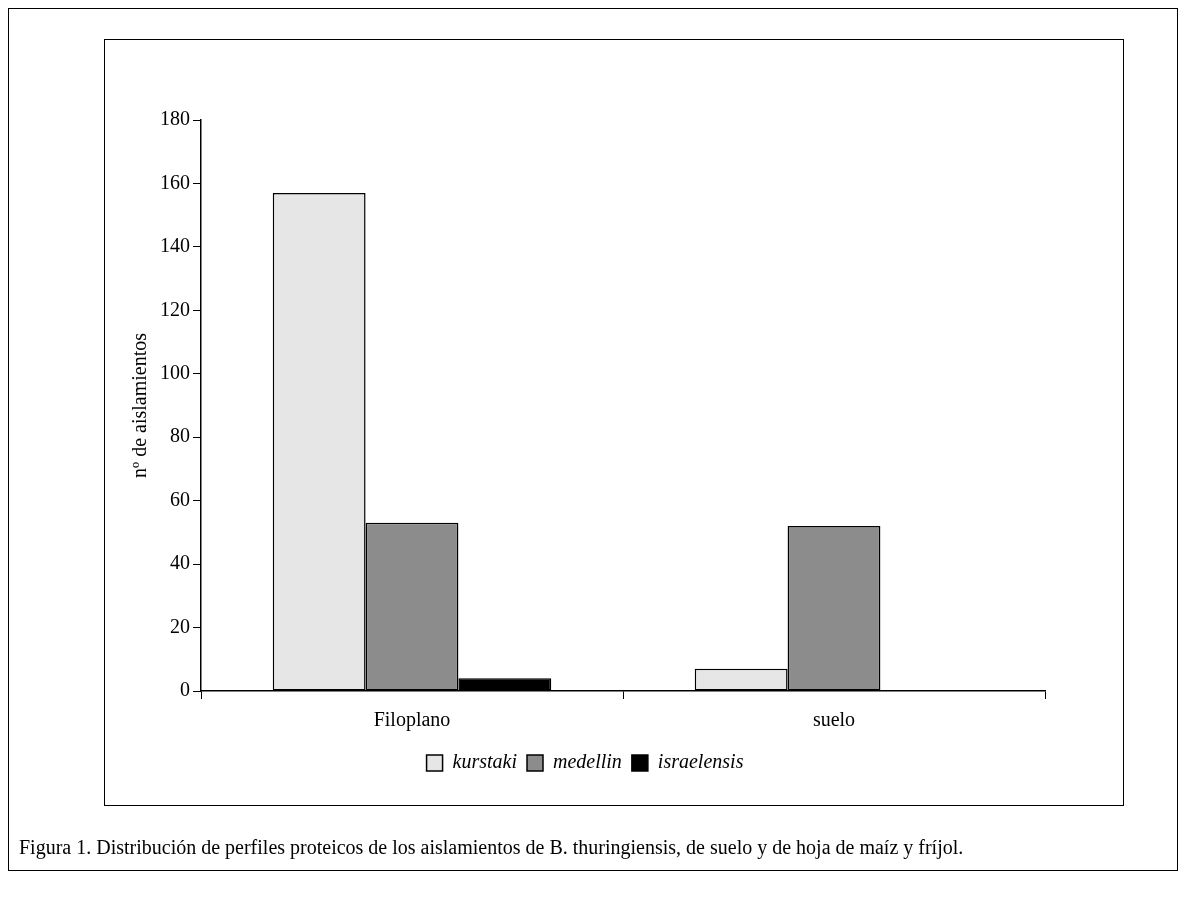 This screenshot has width=1191, height=908. I want to click on y-tick-label: 180, so click(175, 118).